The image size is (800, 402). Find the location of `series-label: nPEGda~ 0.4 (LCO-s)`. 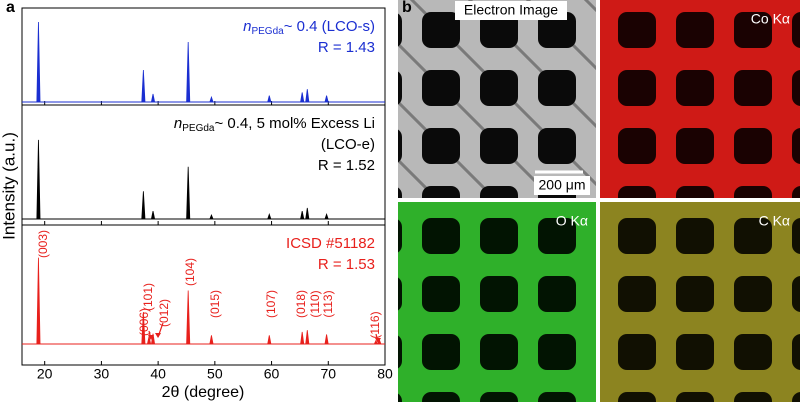

series-label: nPEGda~ 0.4 (LCO-s) is located at coordinates (309, 27).